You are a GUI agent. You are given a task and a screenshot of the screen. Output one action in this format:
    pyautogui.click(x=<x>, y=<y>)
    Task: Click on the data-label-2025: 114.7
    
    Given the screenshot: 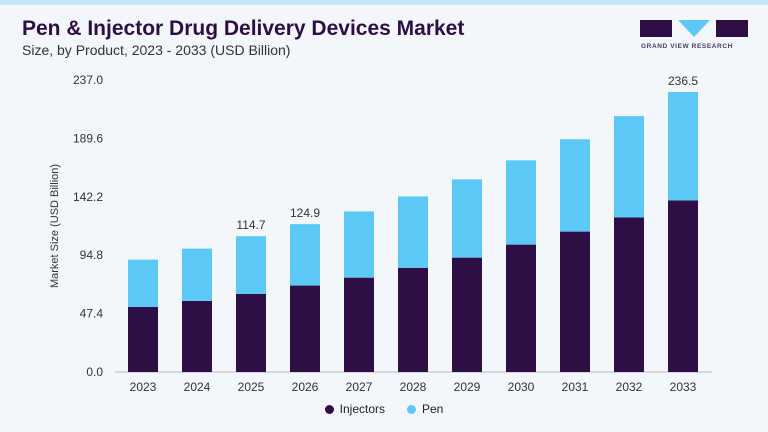 What is the action you would take?
    pyautogui.click(x=250, y=225)
    